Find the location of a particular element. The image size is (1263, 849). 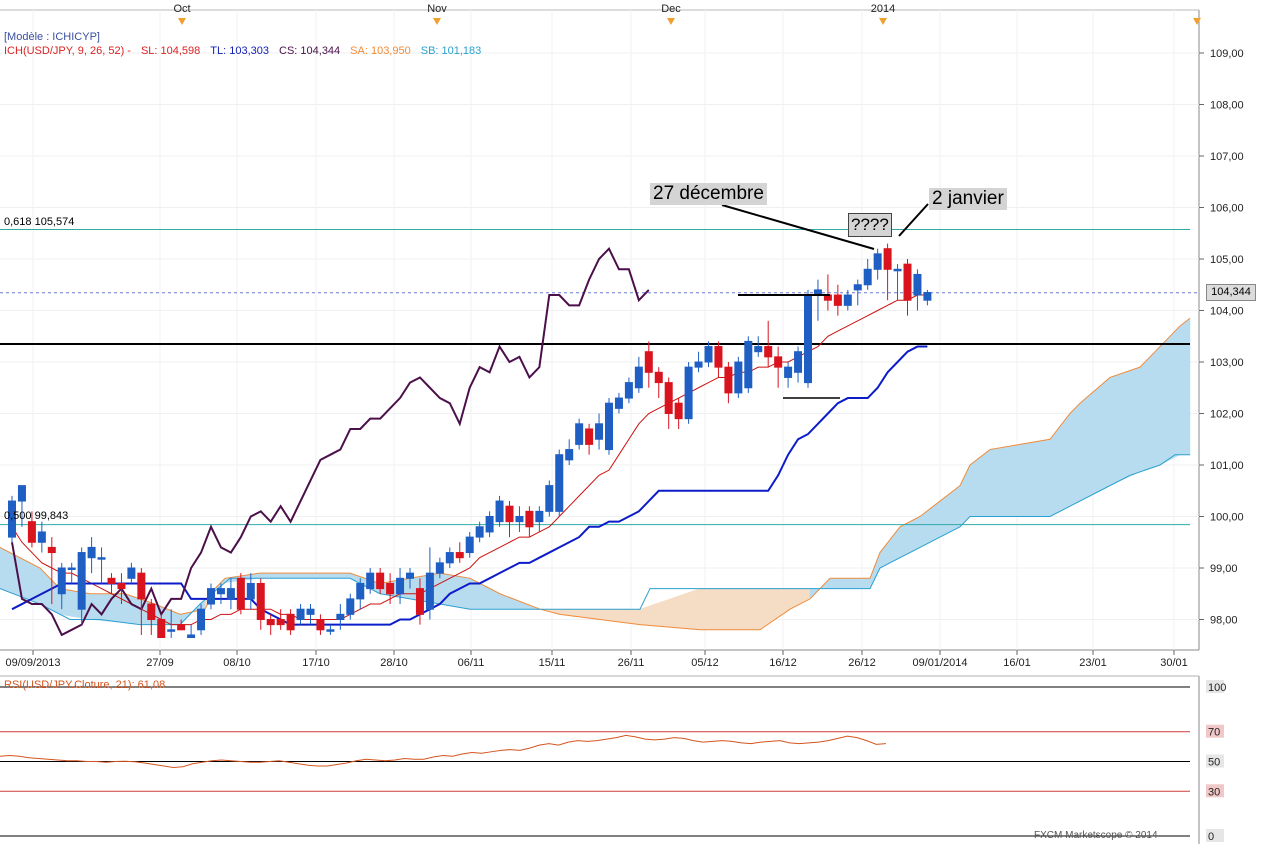

legend-sb: SB: 101,183 is located at coordinates (451, 51).